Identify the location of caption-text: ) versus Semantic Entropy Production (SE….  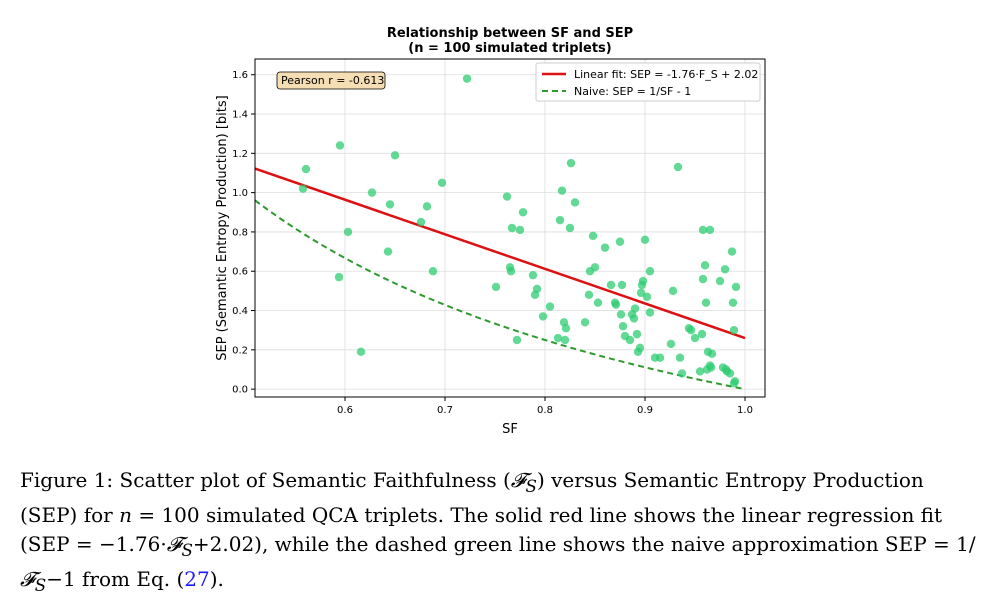
(472, 497).